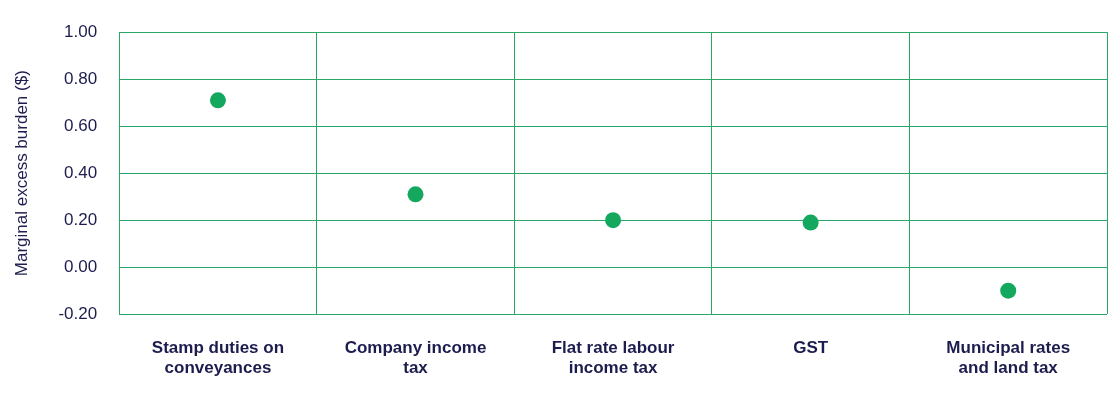  What do you see at coordinates (81, 266) in the screenshot?
I see `y-tick-label: 0.00` at bounding box center [81, 266].